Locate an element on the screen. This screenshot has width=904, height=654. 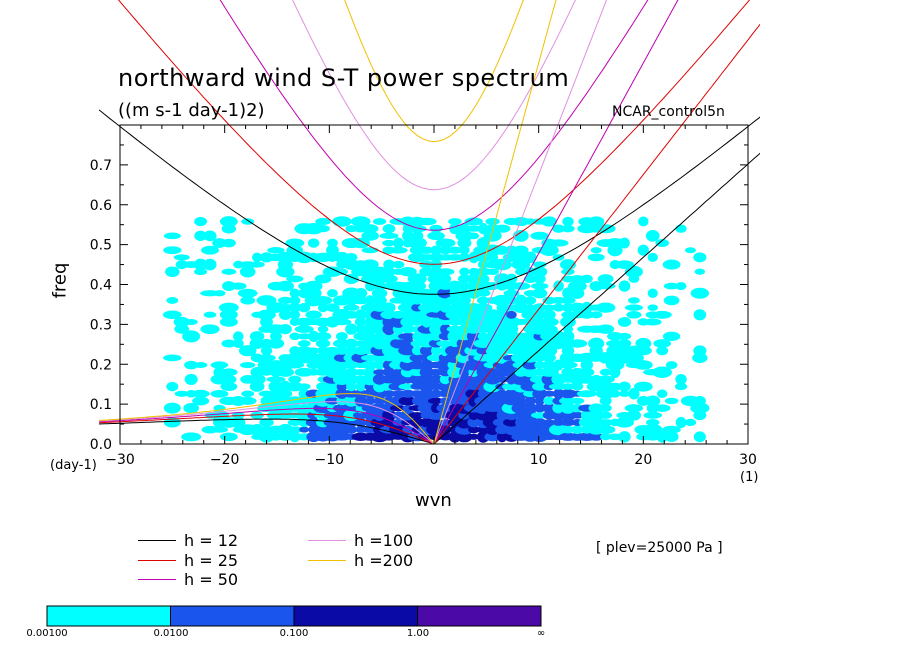
colorbar-label: 0.100 is located at coordinates (294, 633).